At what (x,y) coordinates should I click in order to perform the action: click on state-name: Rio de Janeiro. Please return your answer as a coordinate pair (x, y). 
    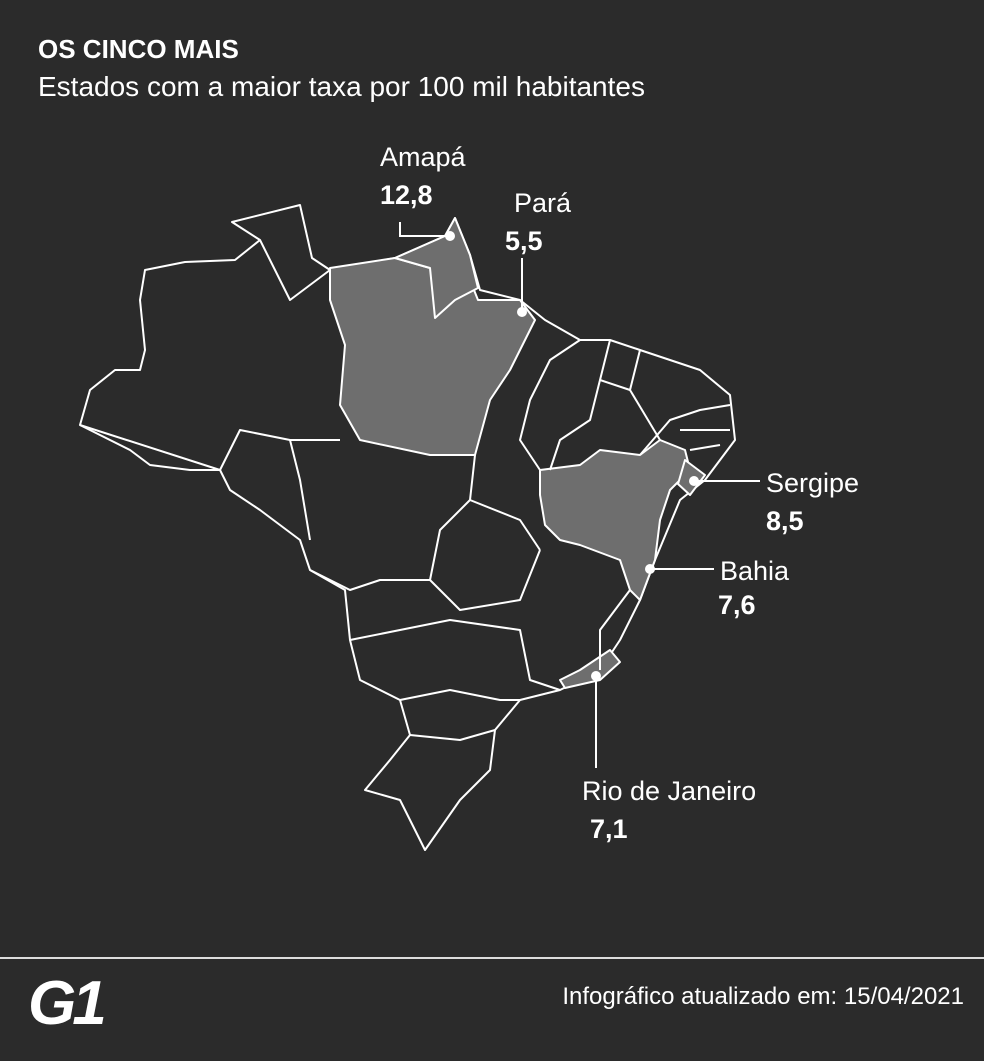
    Looking at the image, I should click on (669, 791).